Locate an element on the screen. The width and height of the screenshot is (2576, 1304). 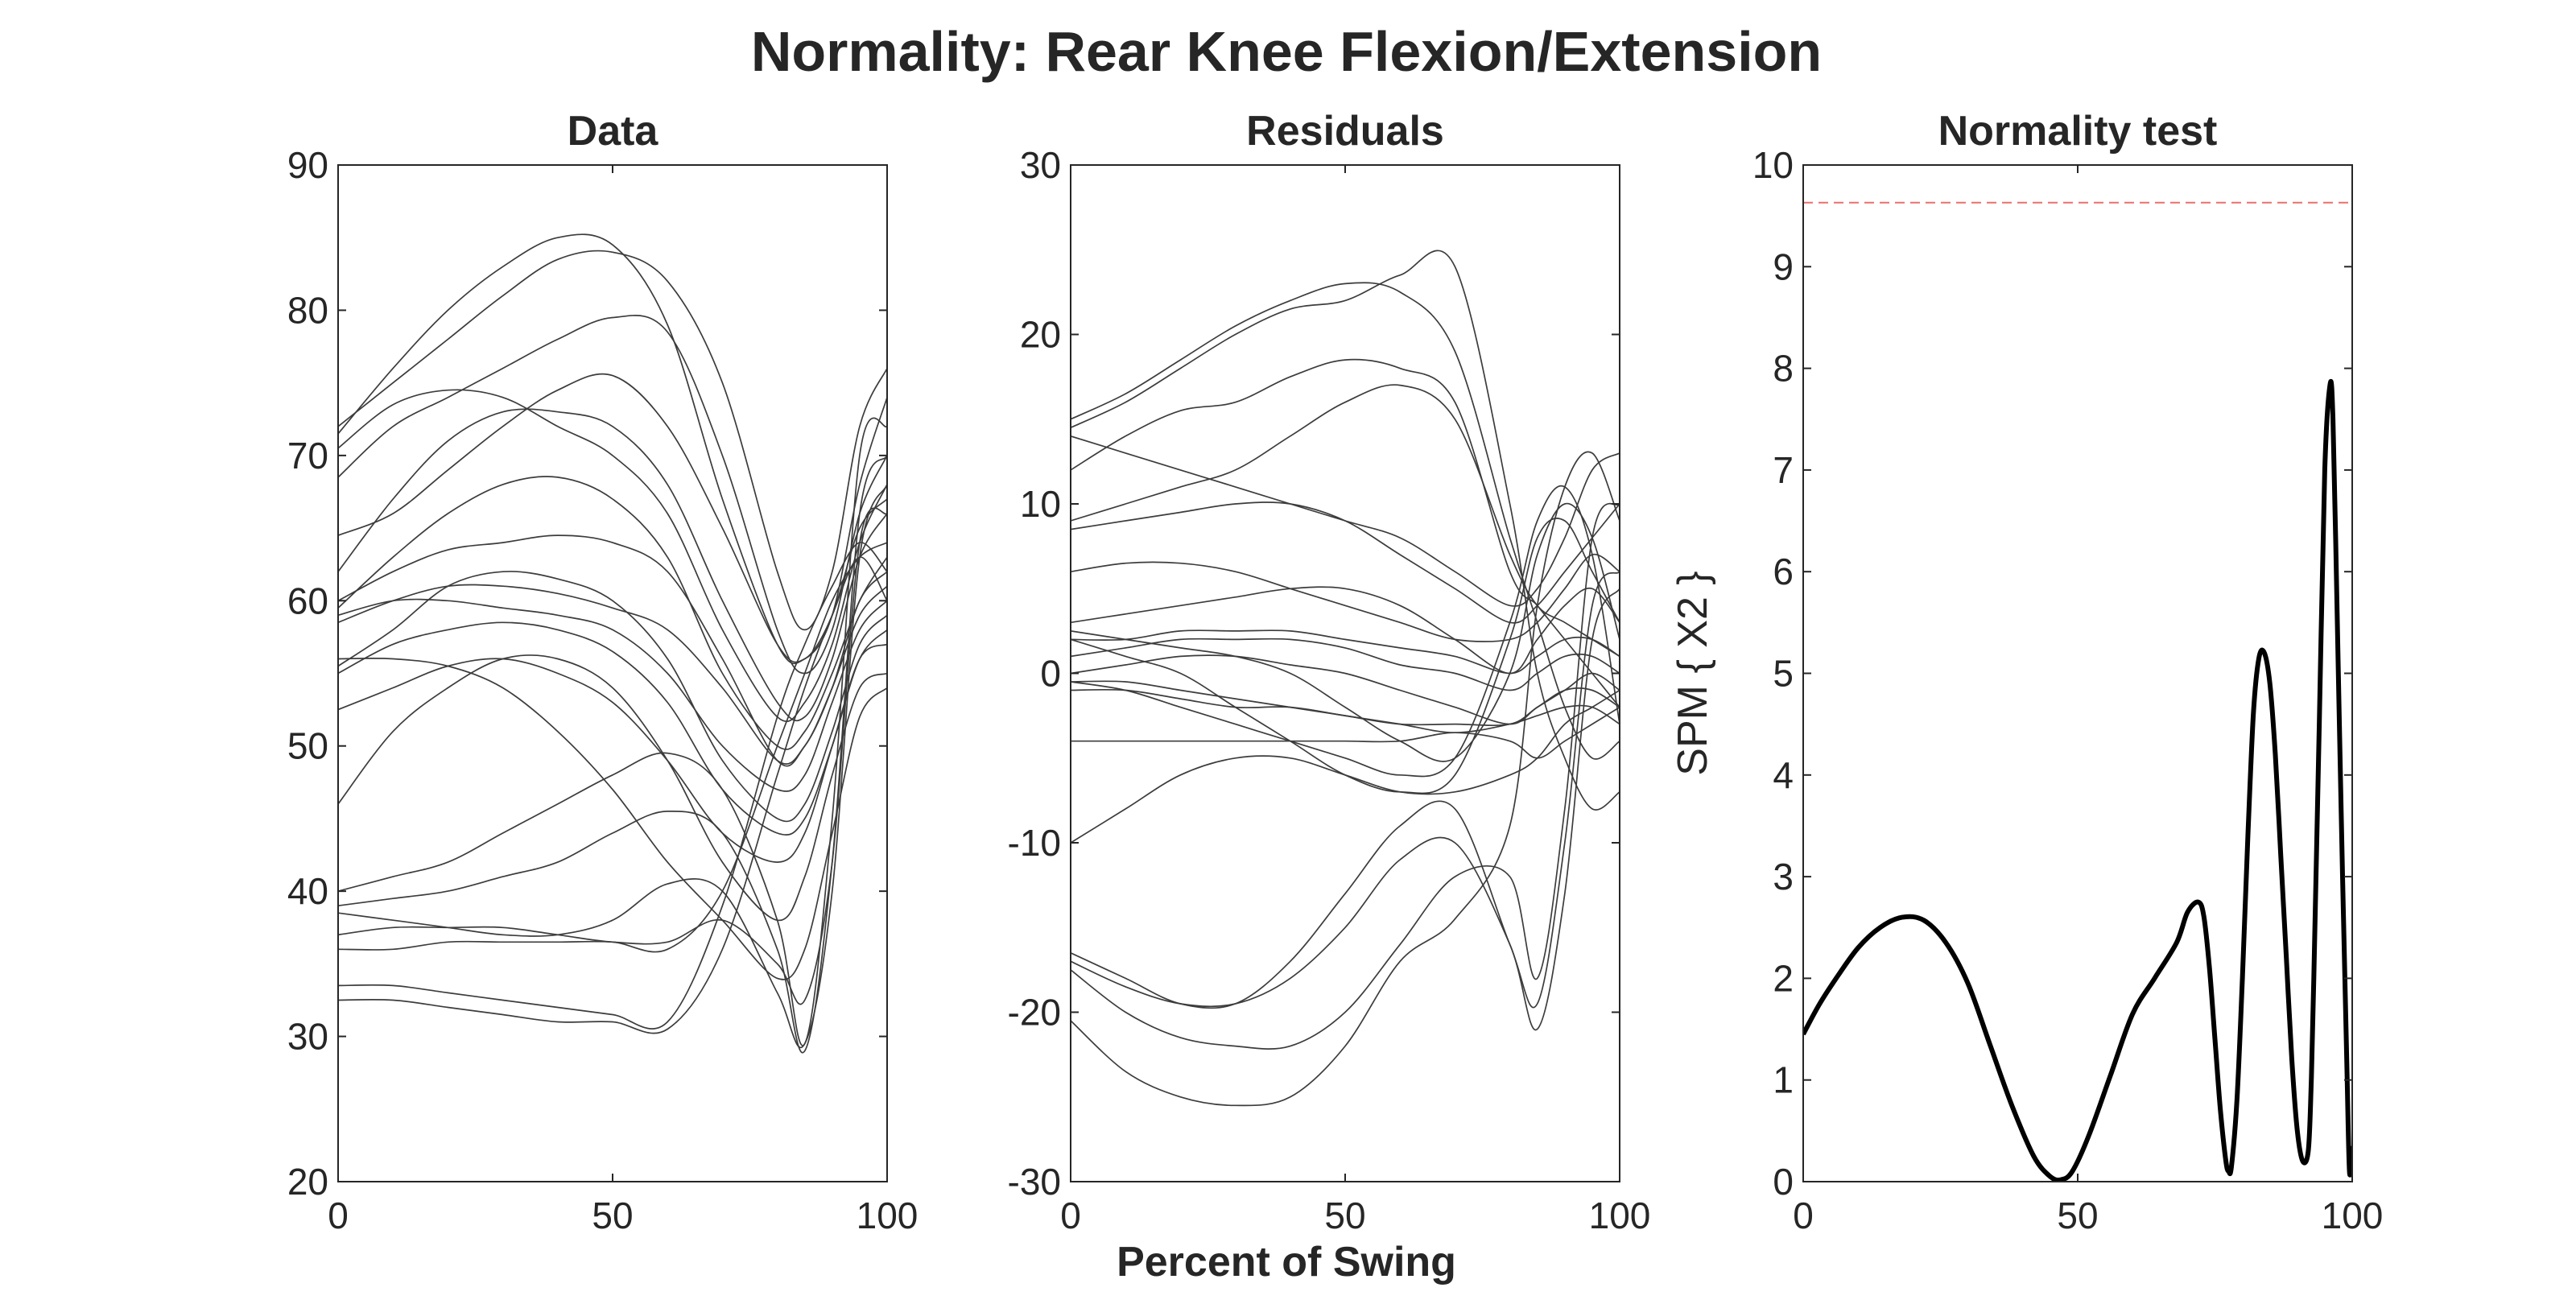
y-tick-label: 80 is located at coordinates (307, 310).